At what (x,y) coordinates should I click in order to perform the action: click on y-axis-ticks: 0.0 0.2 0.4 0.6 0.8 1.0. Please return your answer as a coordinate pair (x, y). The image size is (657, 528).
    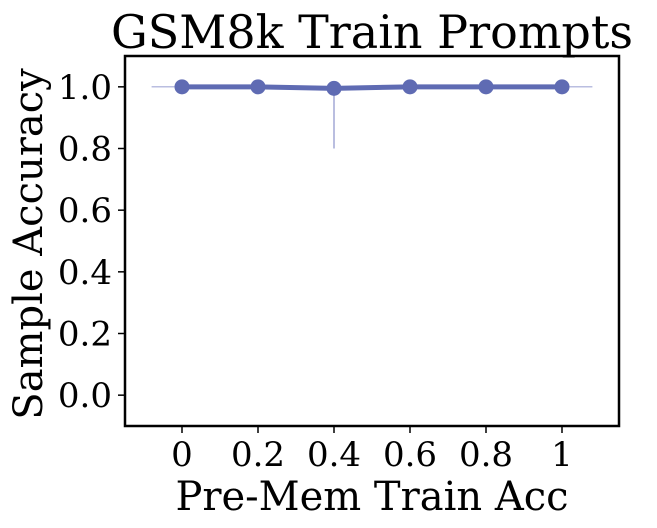
    Looking at the image, I should click on (91, 242).